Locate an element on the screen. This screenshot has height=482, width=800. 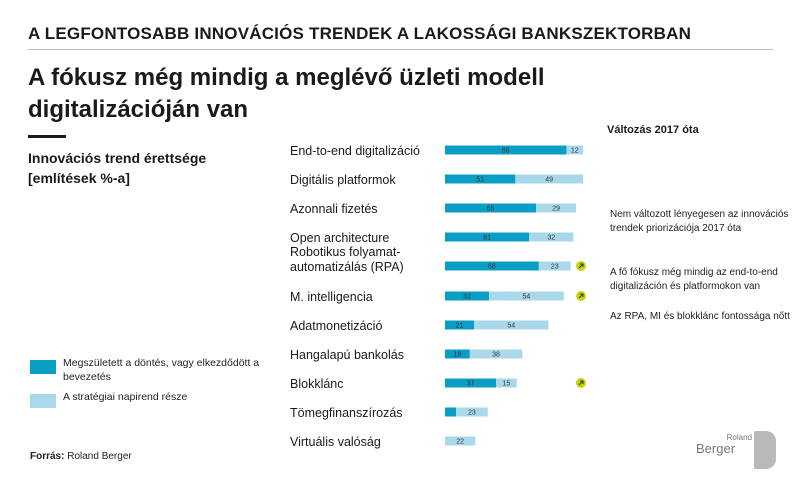
value-label: 18 is located at coordinates (458, 355).